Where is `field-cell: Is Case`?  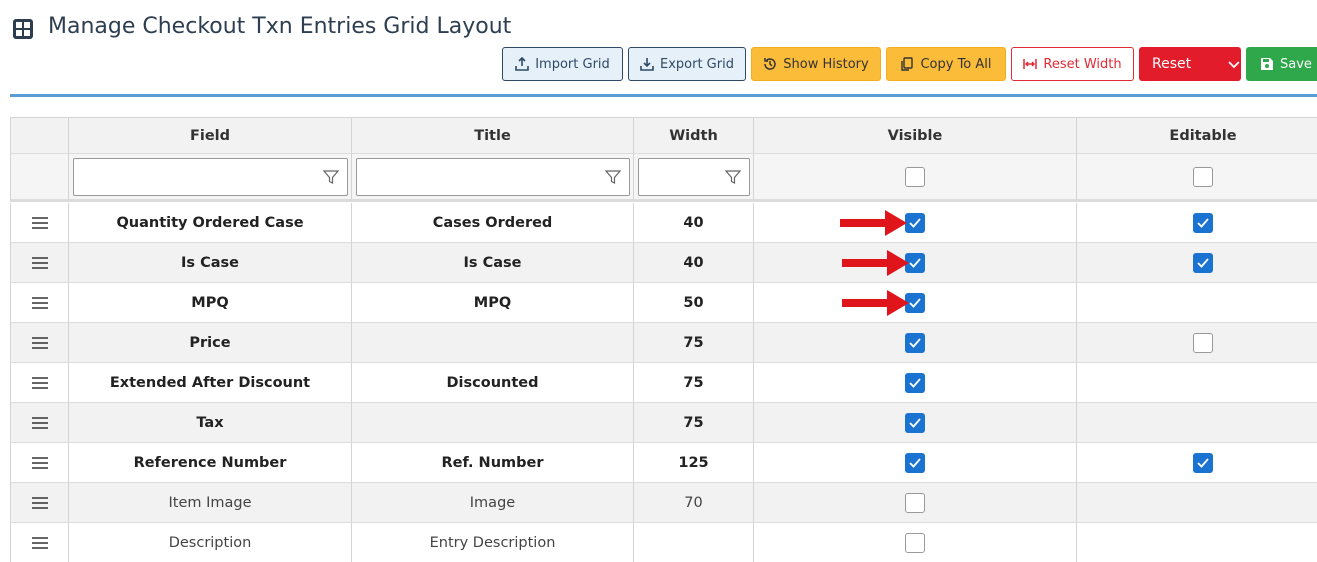 field-cell: Is Case is located at coordinates (210, 263).